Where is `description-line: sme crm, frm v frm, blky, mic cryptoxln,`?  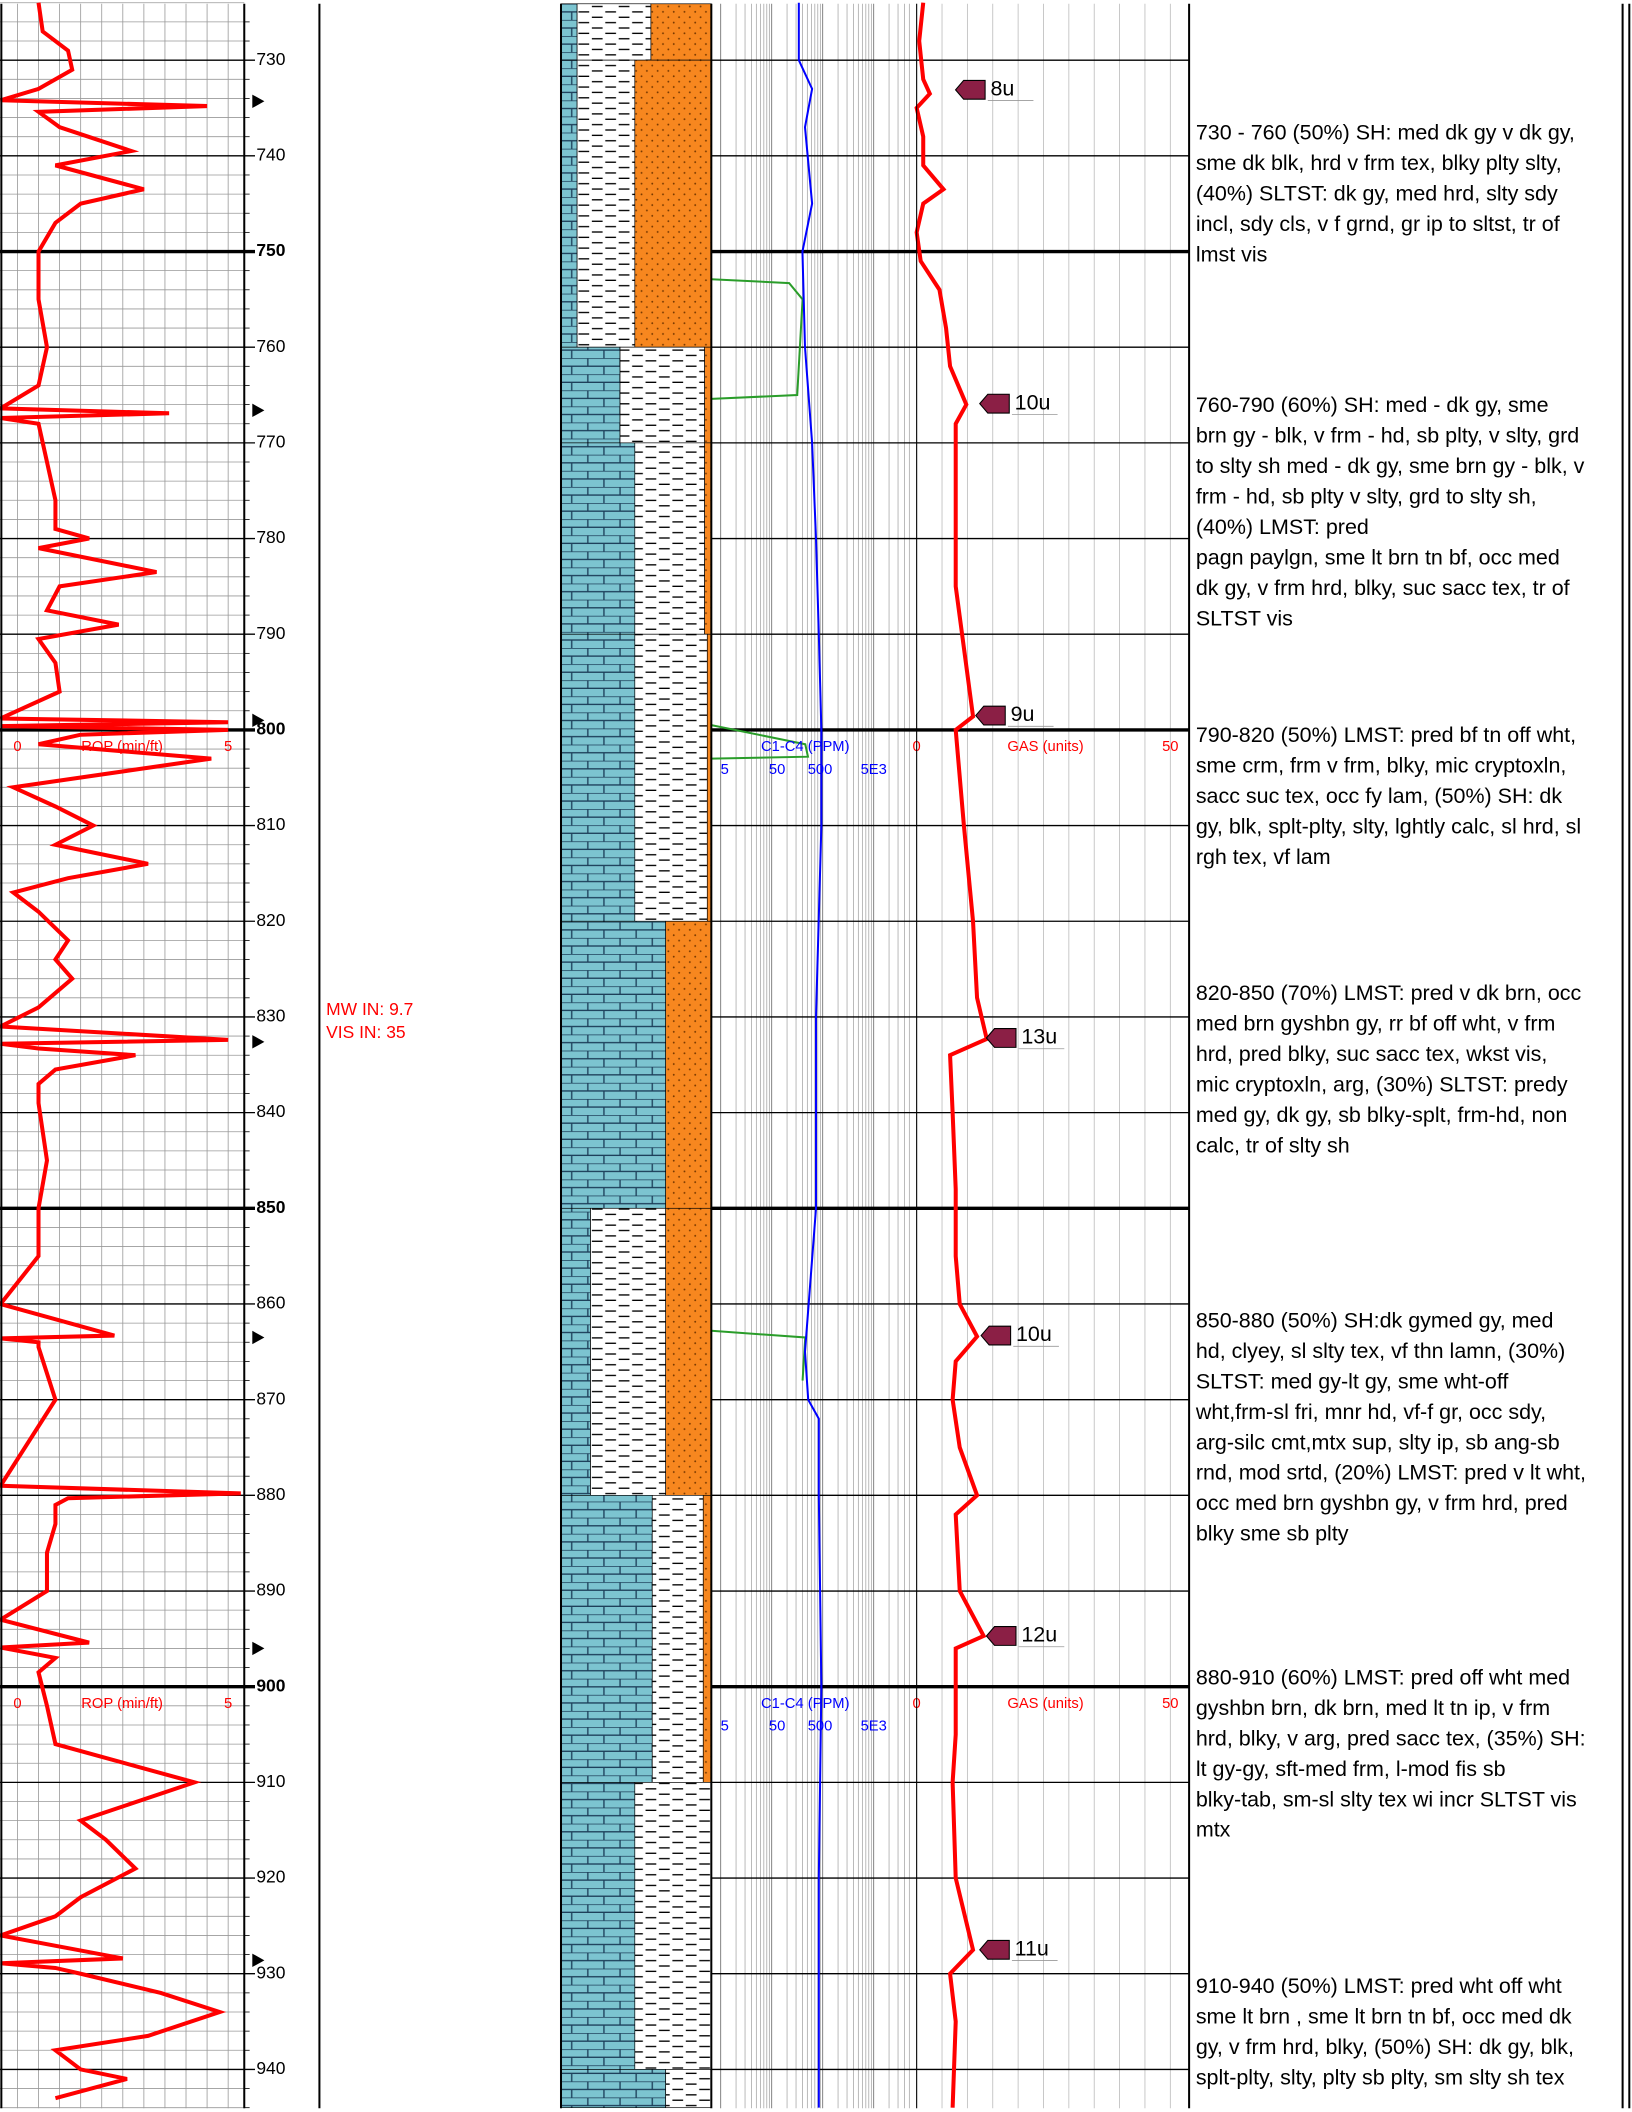
description-line: sme crm, frm v frm, blky, mic cryptoxln, is located at coordinates (1381, 766).